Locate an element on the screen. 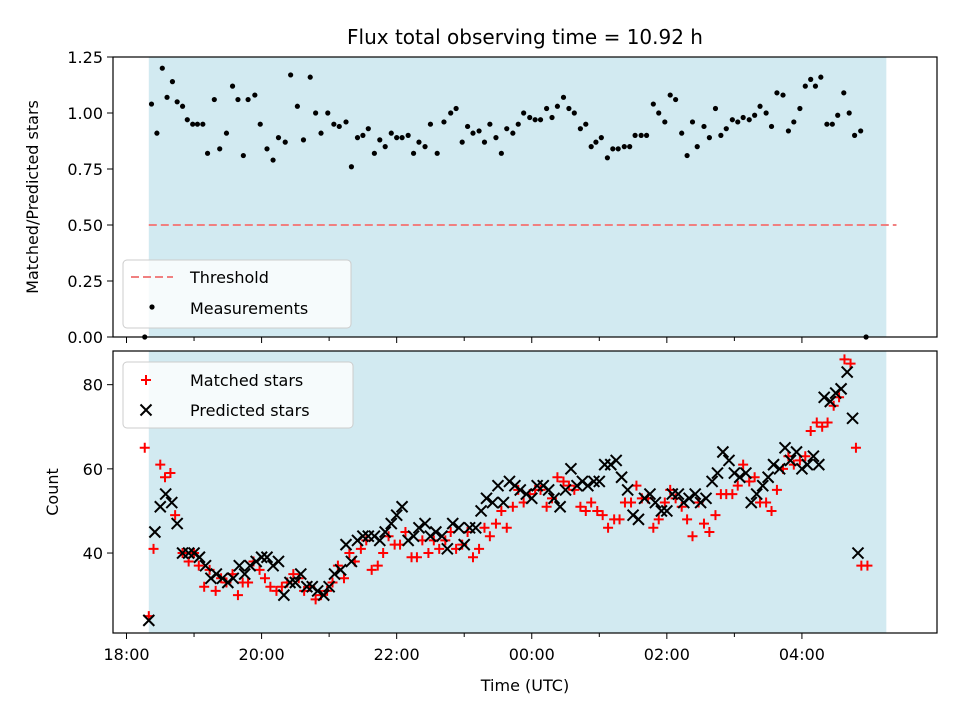  legend-matched-swatch is located at coordinates (146, 380).